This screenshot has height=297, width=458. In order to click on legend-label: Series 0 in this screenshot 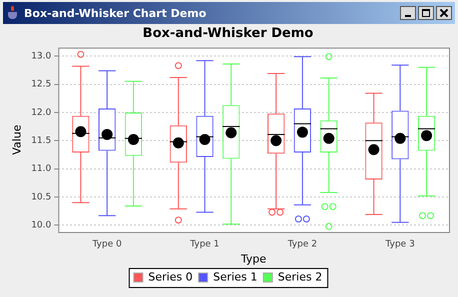, I will do `click(170, 277)`.